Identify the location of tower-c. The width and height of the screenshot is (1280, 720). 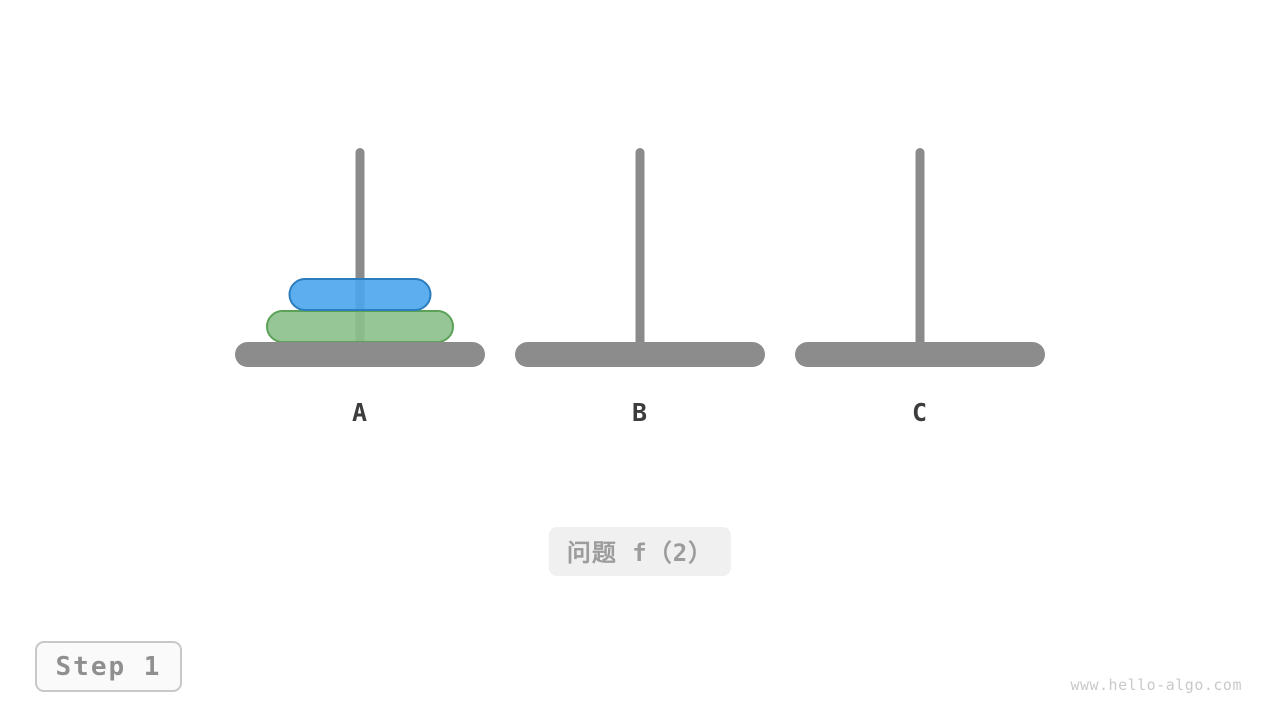
(920, 257).